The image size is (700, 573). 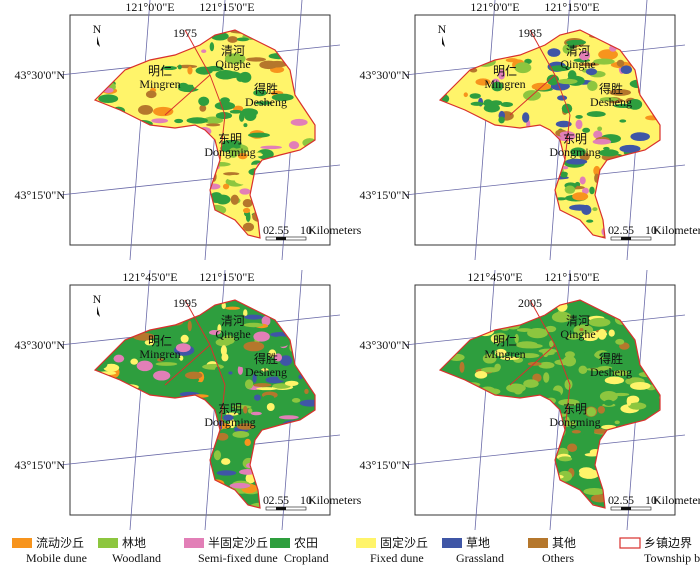 What do you see at coordinates (611, 102) in the screenshot?
I see `township-name-en: Desheng` at bounding box center [611, 102].